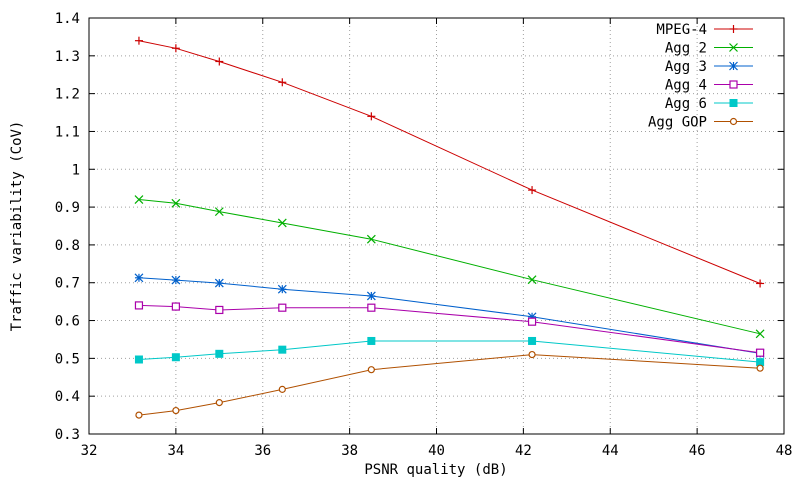  I want to click on y-tick-label: 0.5, so click(67, 359).